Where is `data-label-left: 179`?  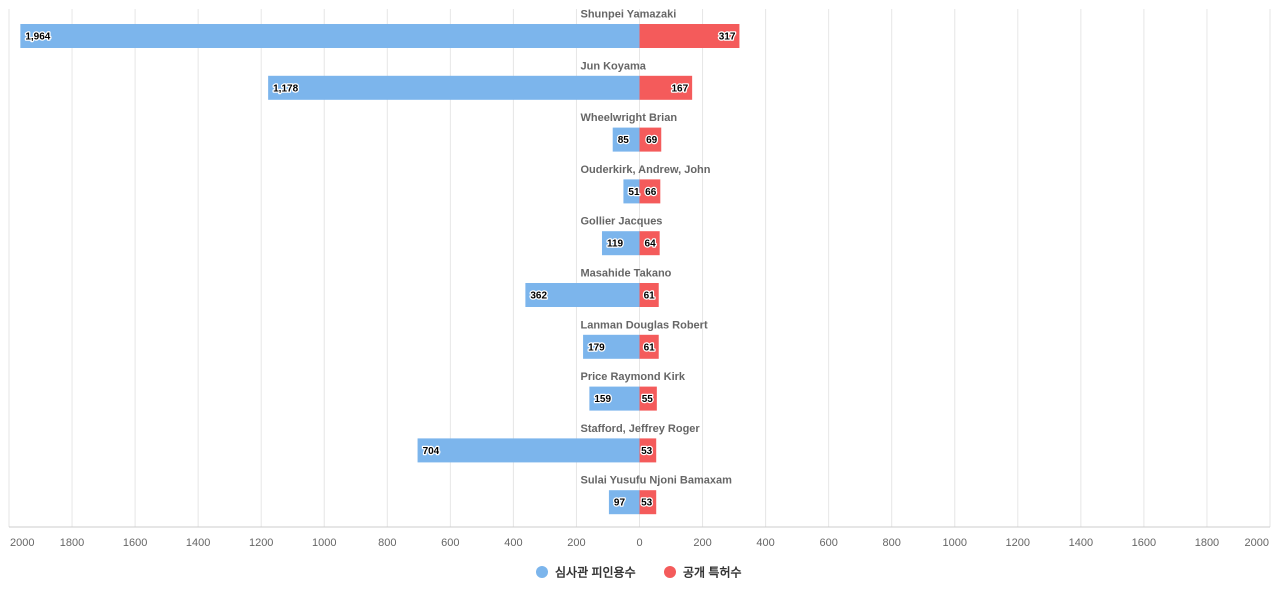
data-label-left: 179 is located at coordinates (596, 347).